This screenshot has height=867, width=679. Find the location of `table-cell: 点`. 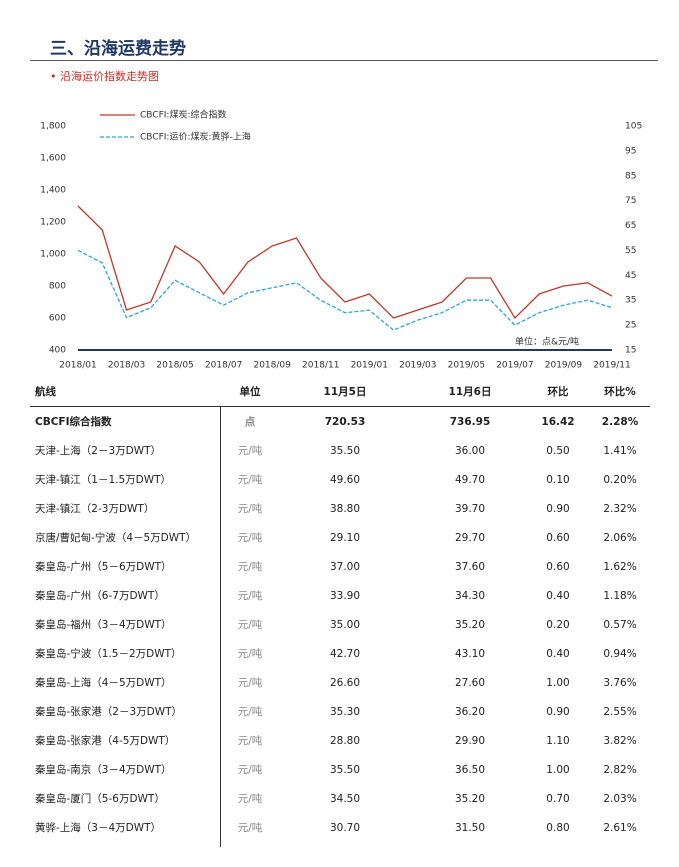

table-cell: 点 is located at coordinates (250, 422).